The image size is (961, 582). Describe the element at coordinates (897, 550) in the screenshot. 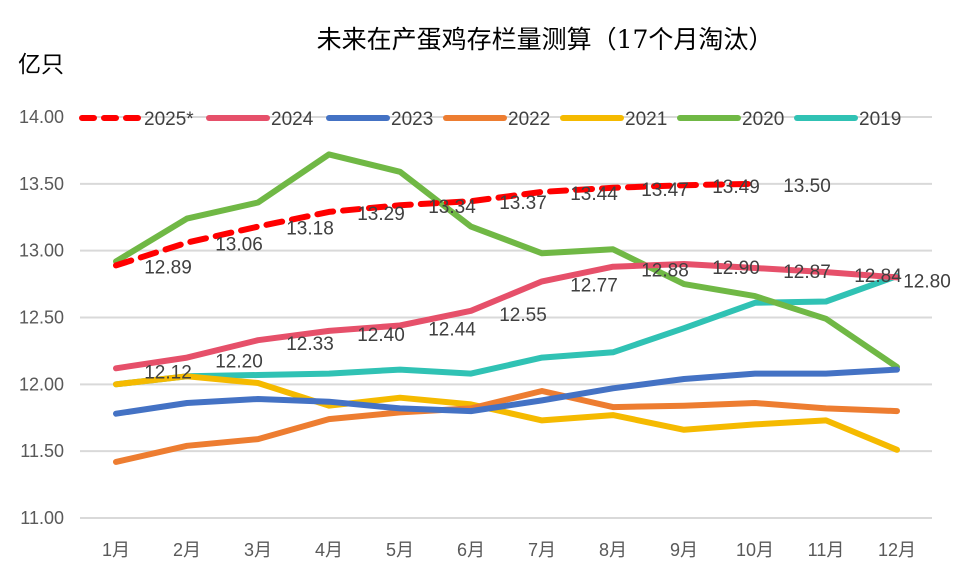

I see `x-tick-label: 12月` at that location.